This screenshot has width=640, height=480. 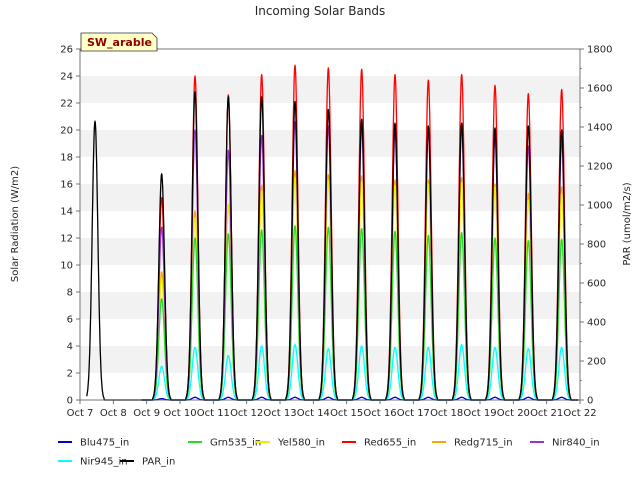 What do you see at coordinates (70, 293) in the screenshot?
I see `y-tick-label: 8` at bounding box center [70, 293].